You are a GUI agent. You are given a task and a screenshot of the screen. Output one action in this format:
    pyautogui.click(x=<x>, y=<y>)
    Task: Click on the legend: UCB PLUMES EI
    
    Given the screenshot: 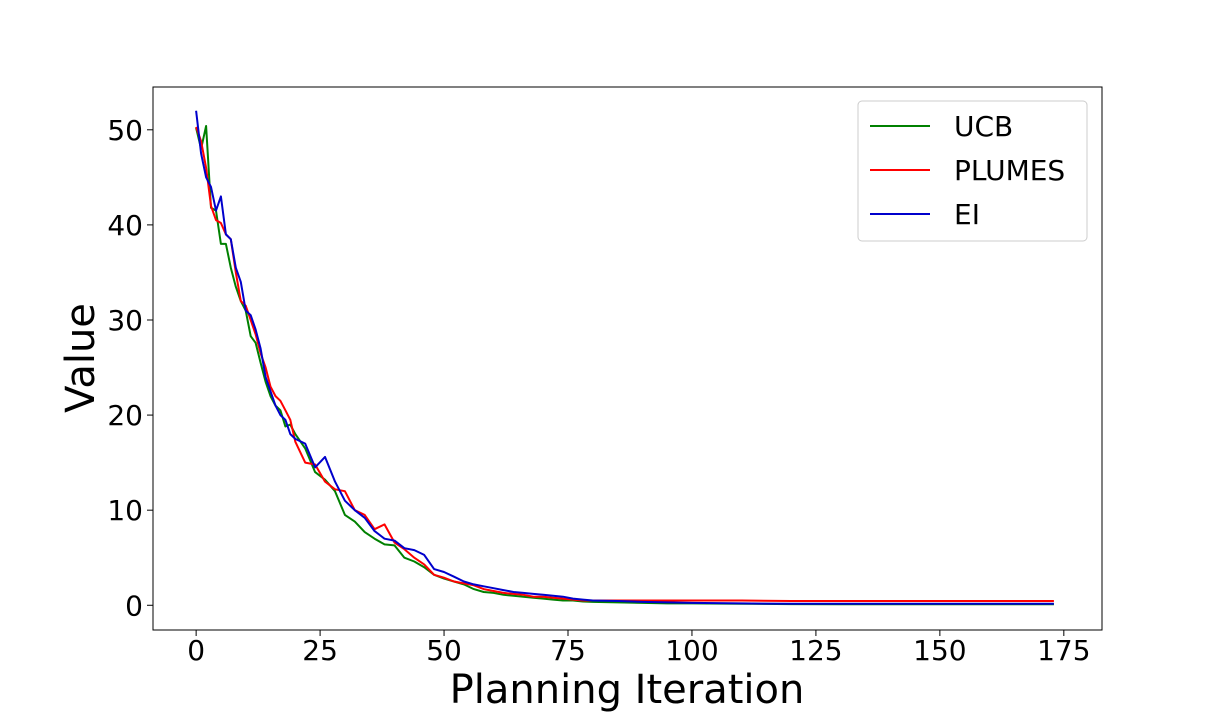 What is the action you would take?
    pyautogui.click(x=972, y=171)
    